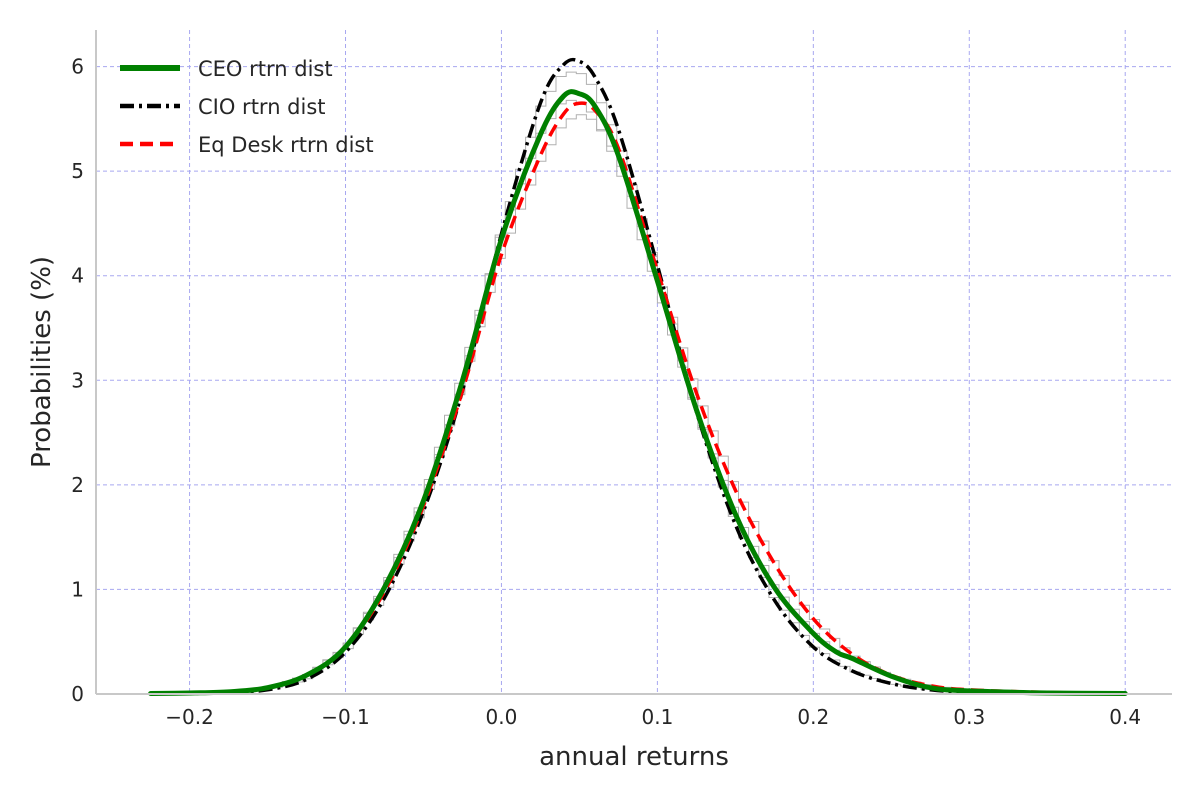 This screenshot has height=800, width=1200. I want to click on x-tick-label: −0.1, so click(345, 717).